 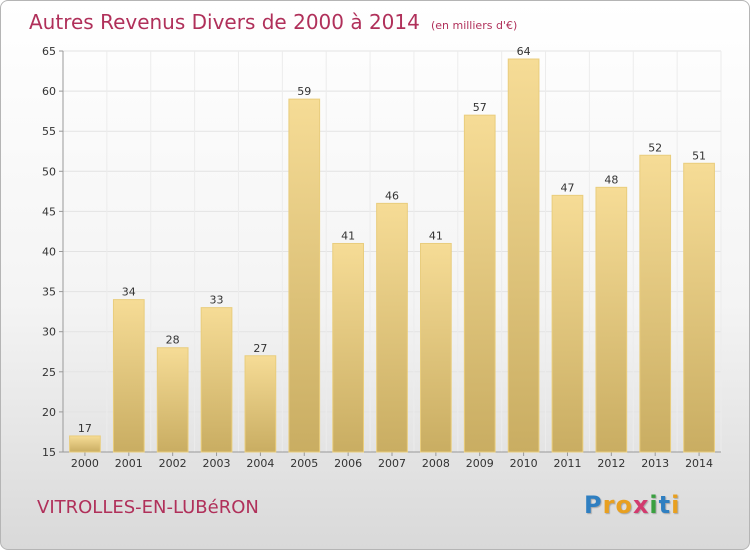 I want to click on x-tick-label: 2003, so click(x=217, y=463).